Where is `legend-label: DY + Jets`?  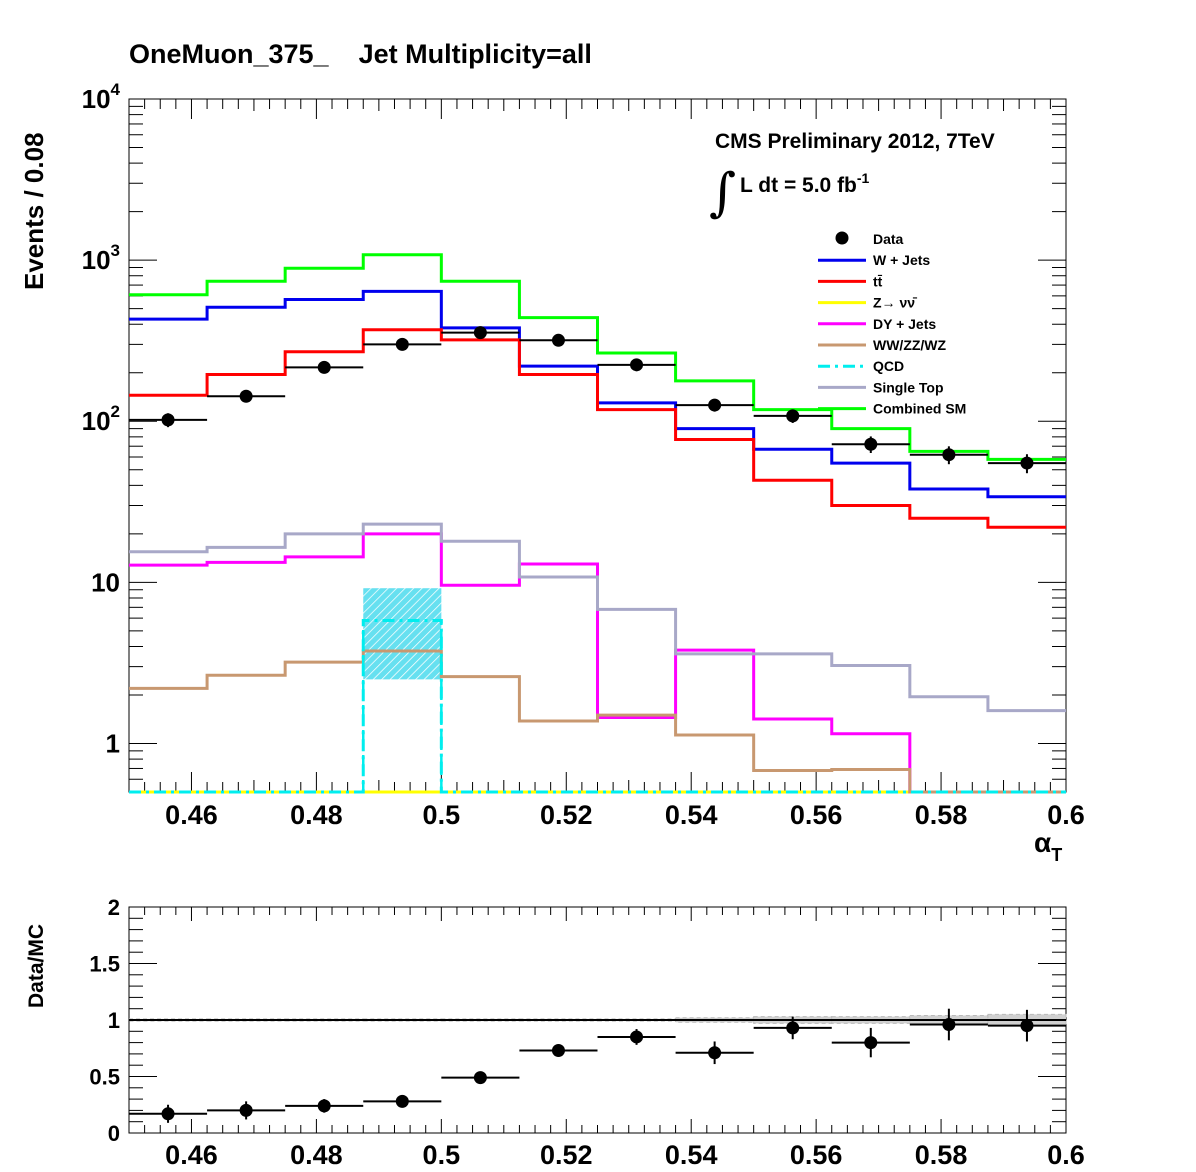 legend-label: DY + Jets is located at coordinates (904, 324).